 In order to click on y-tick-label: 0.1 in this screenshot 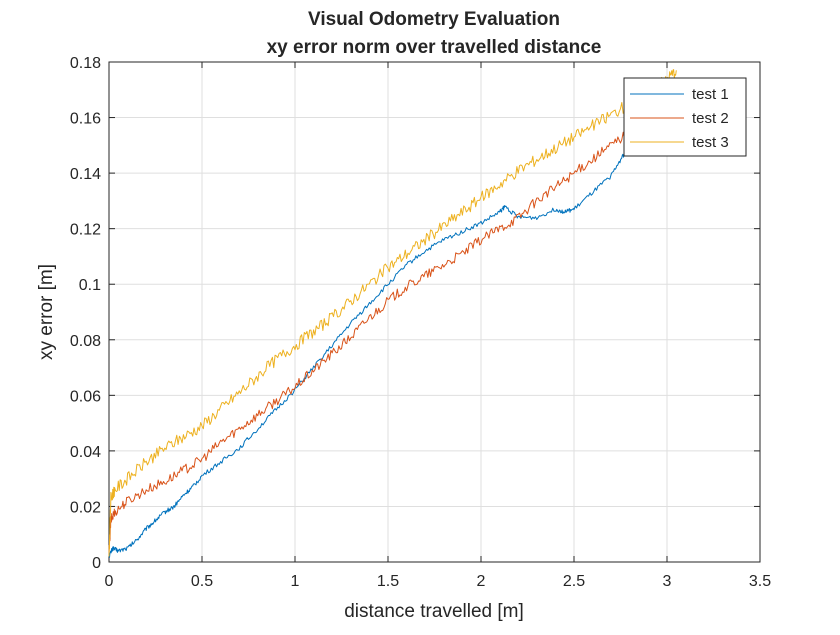, I will do `click(90, 285)`.